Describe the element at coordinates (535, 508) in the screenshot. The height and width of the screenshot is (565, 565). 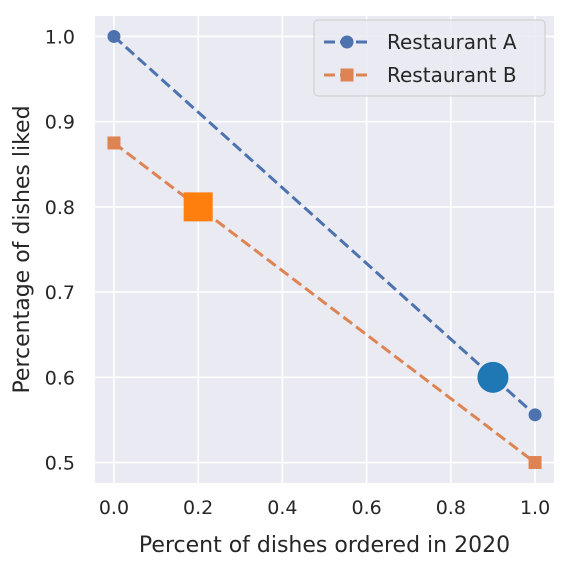
I see `x-tick-label: 1.0` at that location.